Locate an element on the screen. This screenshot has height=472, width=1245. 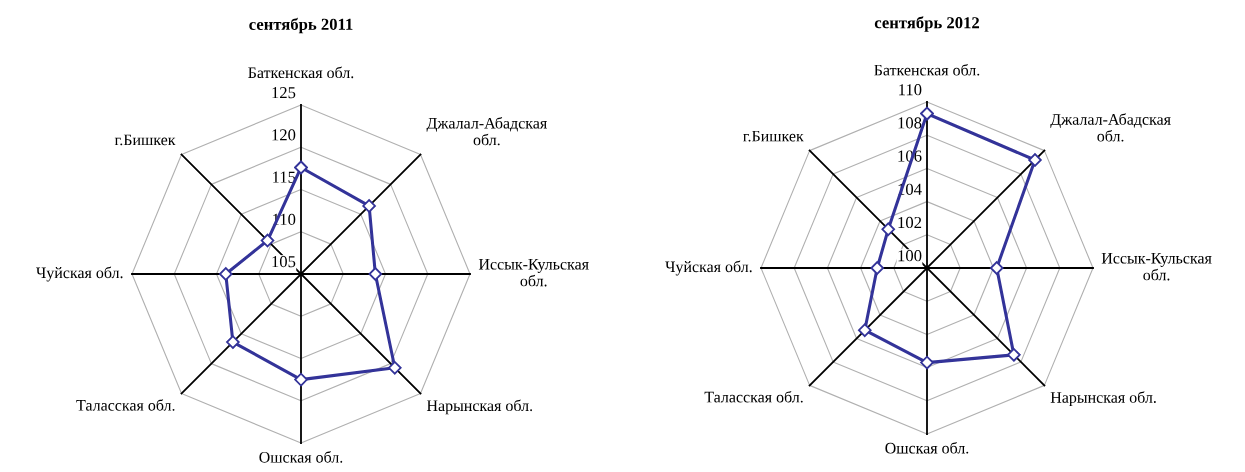
y-tick-label: 110 is located at coordinates (910, 90).